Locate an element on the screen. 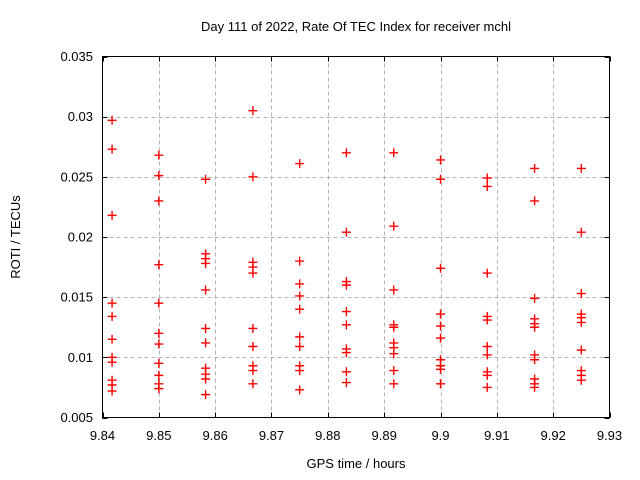  x-tick-label: 9.9 is located at coordinates (440, 435).